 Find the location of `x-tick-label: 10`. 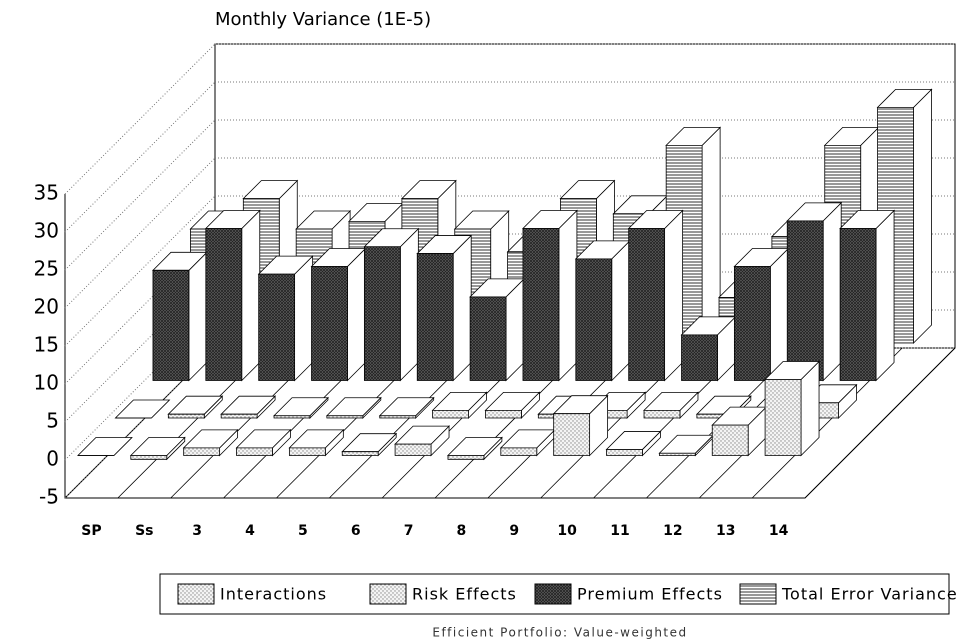

x-tick-label: 10 is located at coordinates (567, 531).